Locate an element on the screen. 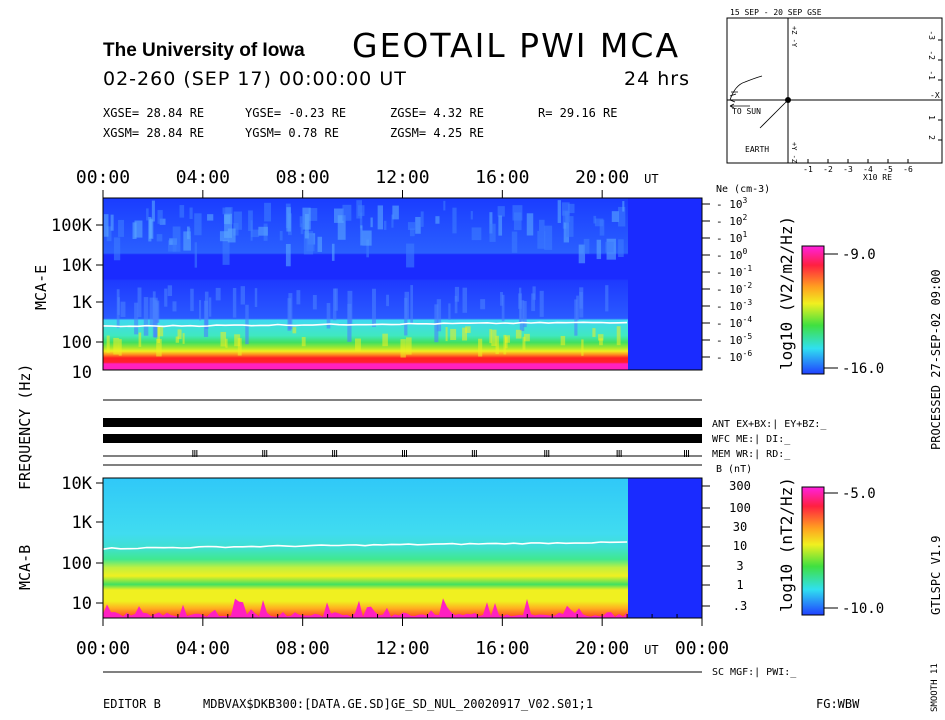 The height and width of the screenshot is (720, 945). top-x-tick-label: 04:00 is located at coordinates (203, 177).